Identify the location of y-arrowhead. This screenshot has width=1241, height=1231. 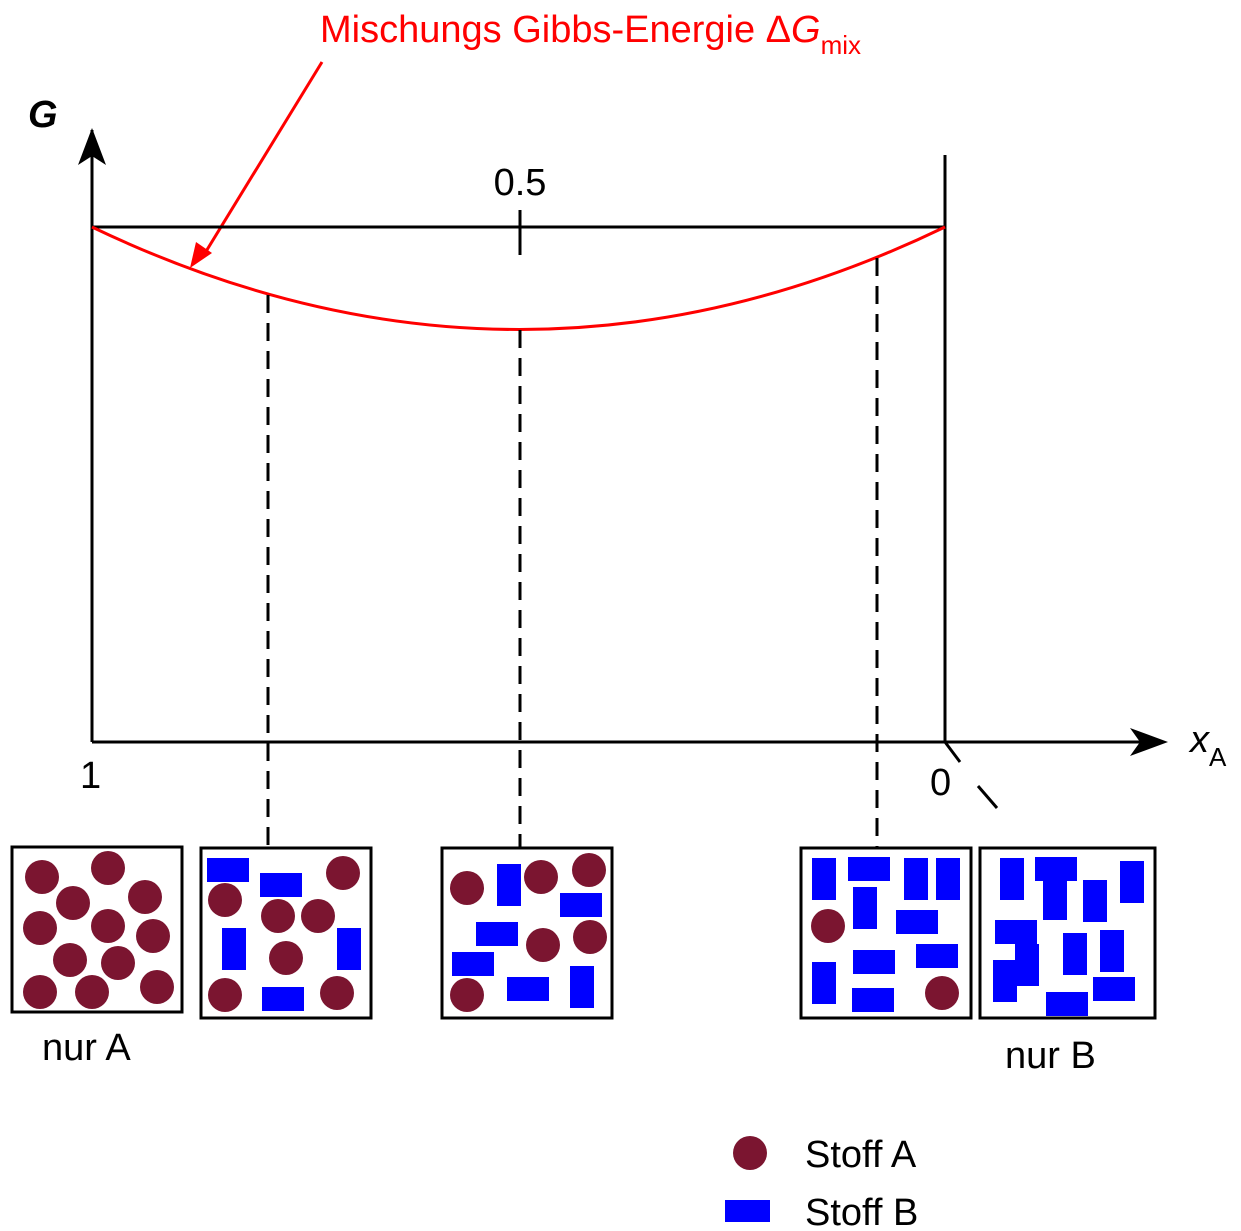
(92, 146).